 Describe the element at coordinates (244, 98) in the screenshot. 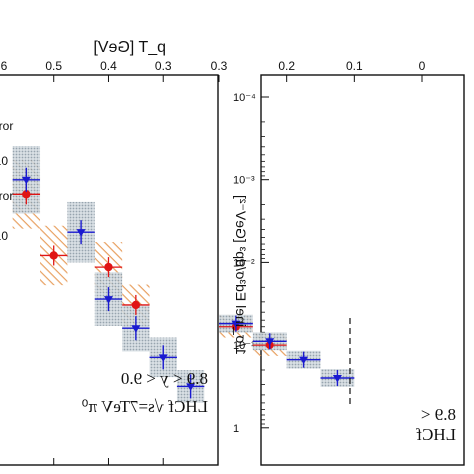

I see `panel-right-y-tick-label: 10⁻⁴` at that location.